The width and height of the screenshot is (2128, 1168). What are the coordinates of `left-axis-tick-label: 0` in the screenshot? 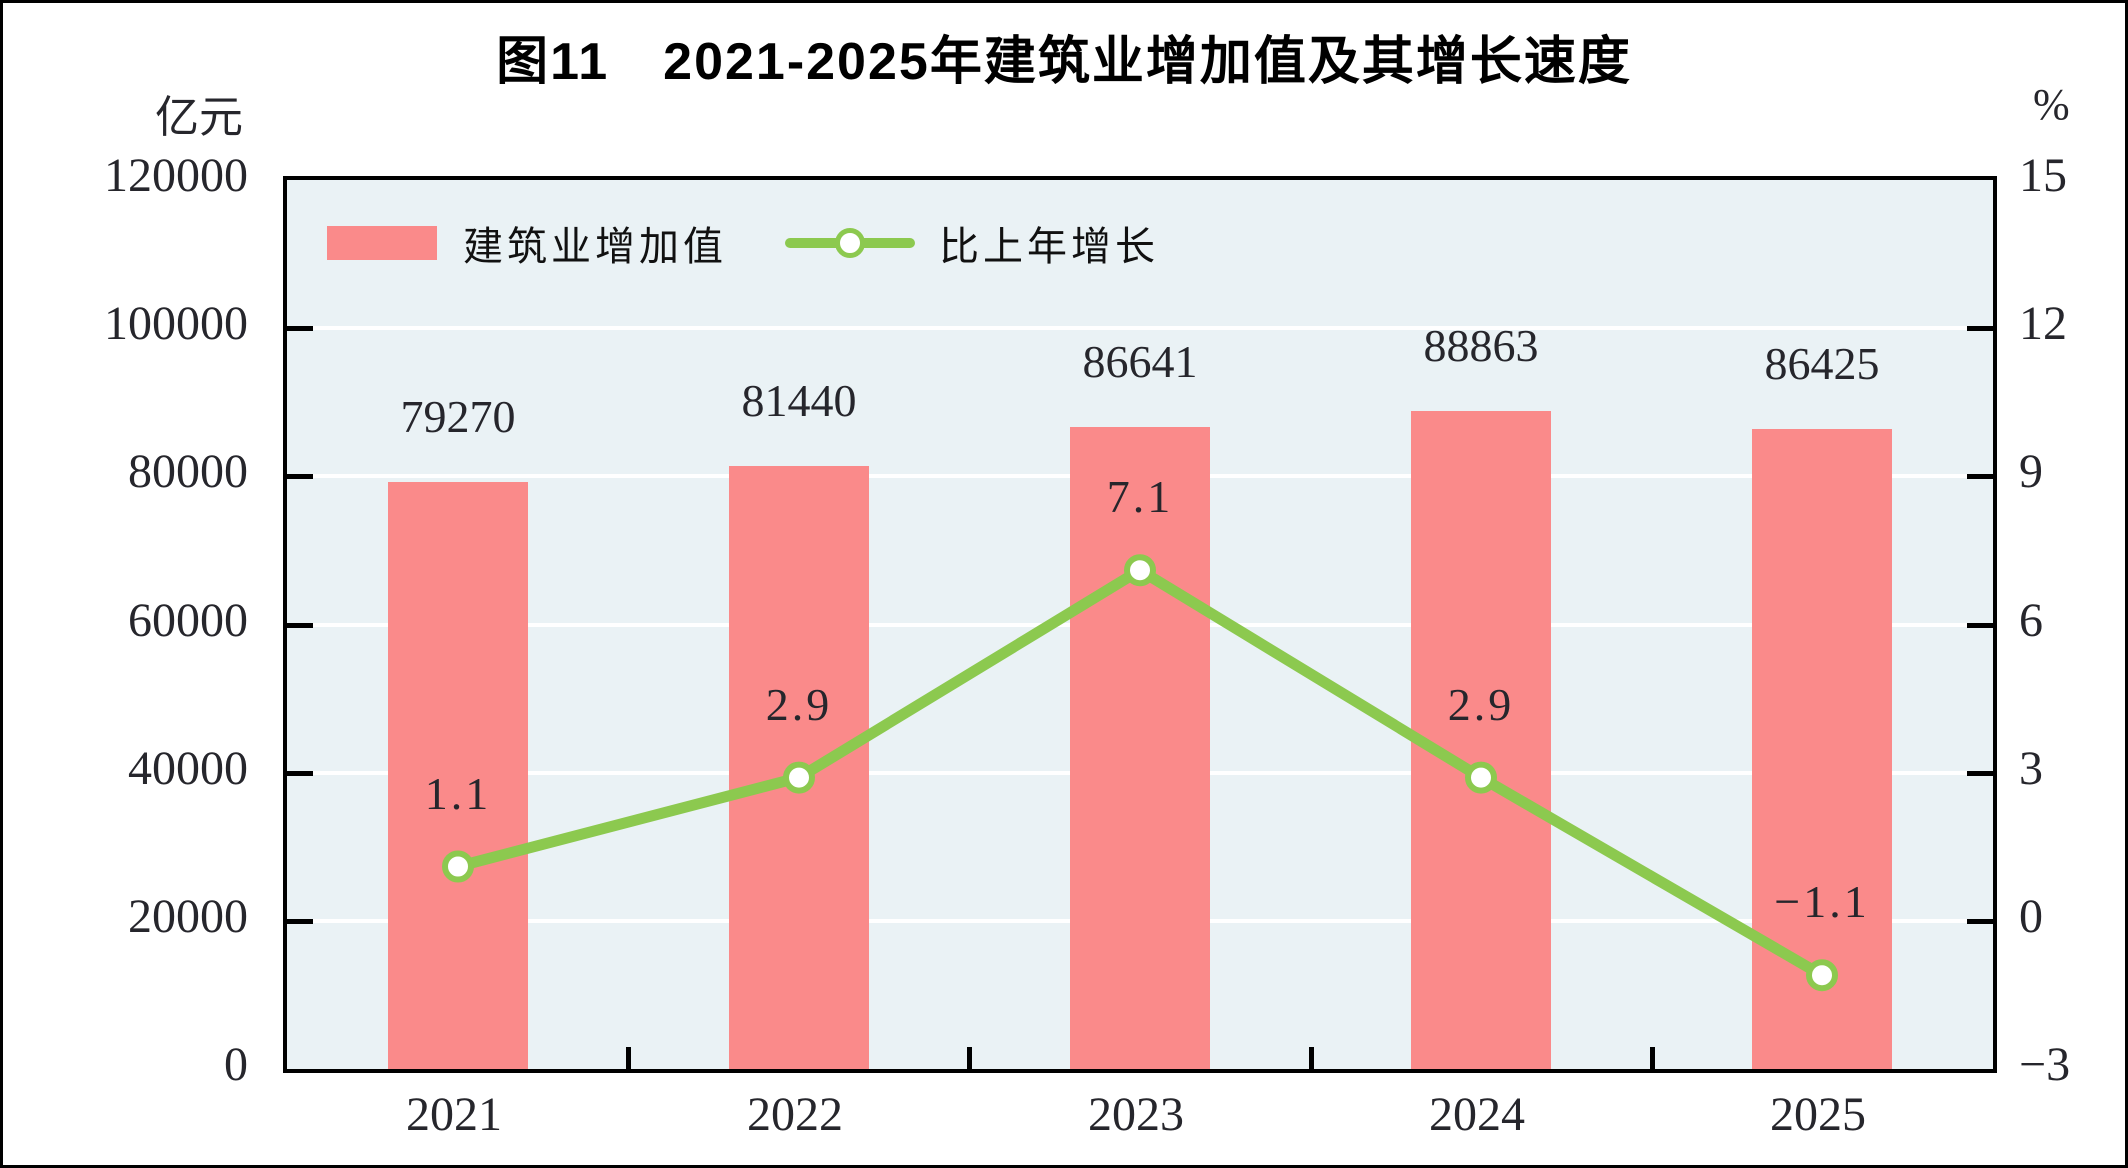 It's located at (236, 1064).